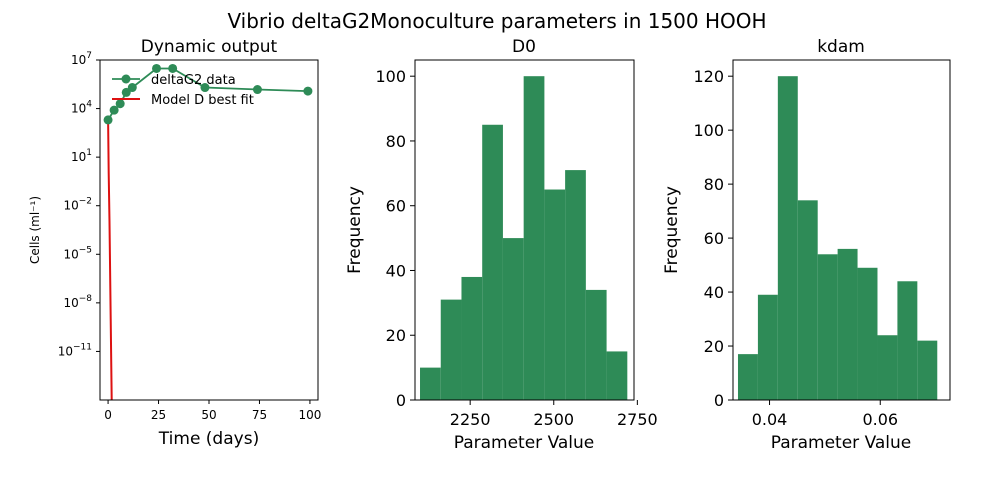 The image size is (1000, 500). I want to click on d0-y-tick-label: 40, so click(396, 270).